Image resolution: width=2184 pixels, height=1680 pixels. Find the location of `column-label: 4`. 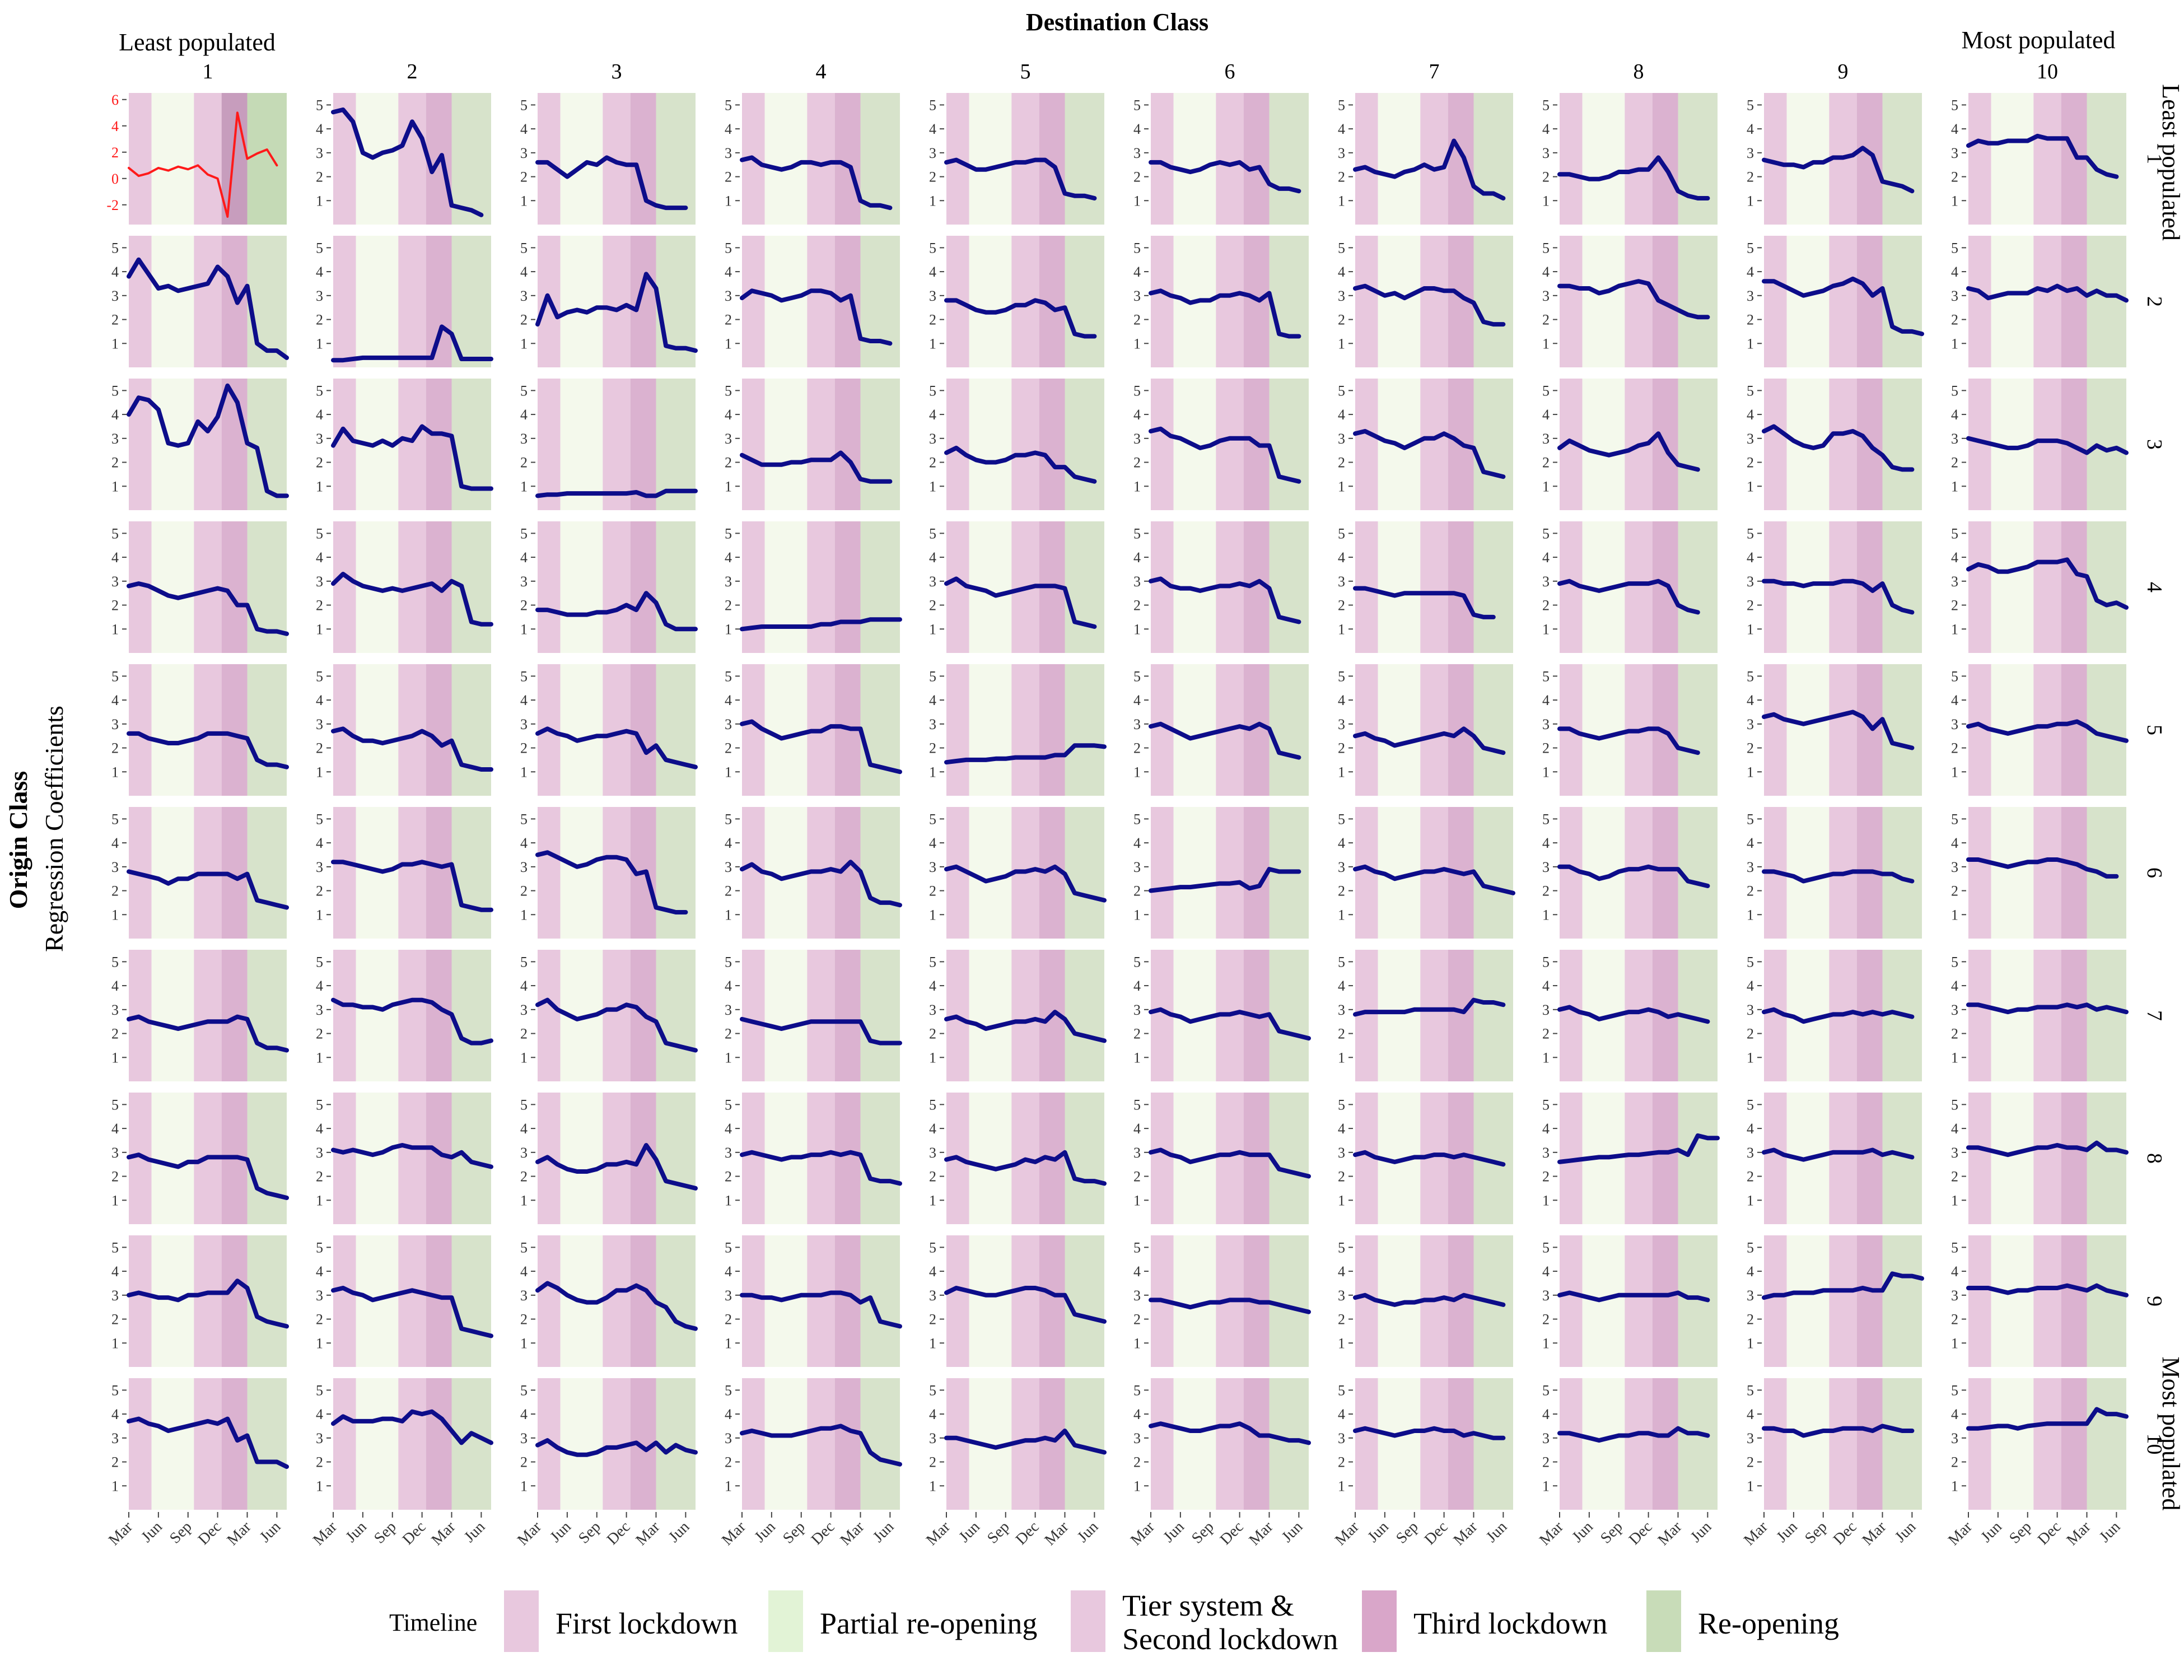

column-label: 4 is located at coordinates (822, 72).